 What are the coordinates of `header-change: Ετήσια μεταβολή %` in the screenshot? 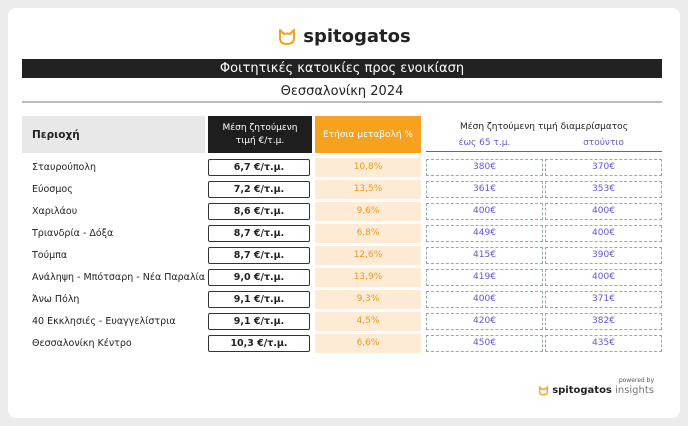 It's located at (368, 134).